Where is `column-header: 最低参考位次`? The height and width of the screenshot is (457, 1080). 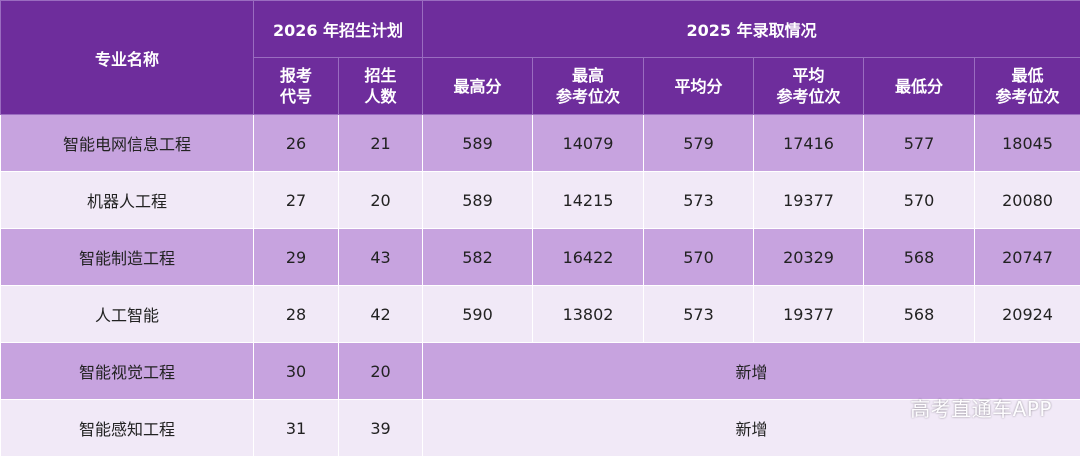
column-header: 最低参考位次 is located at coordinates (1027, 86).